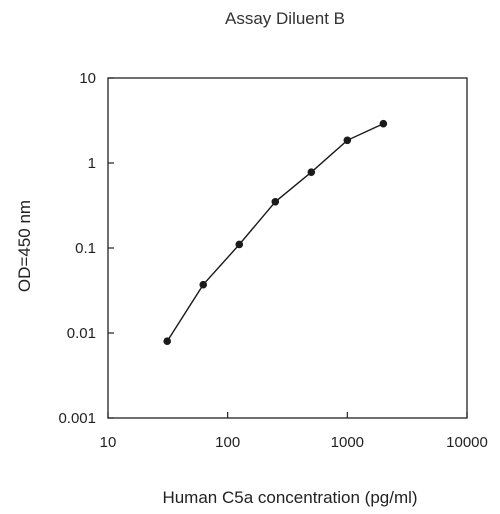 The width and height of the screenshot is (500, 514). I want to click on x-tick-label: 1000, so click(347, 442).